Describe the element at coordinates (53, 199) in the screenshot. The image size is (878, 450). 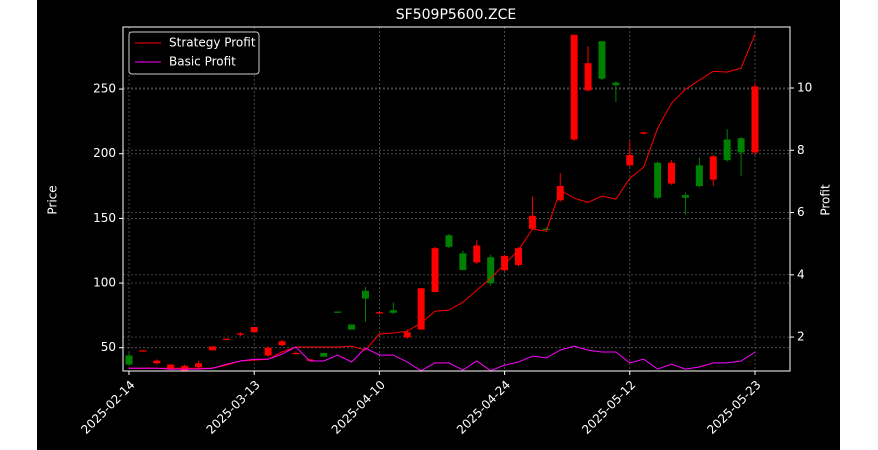
I see `y-axis-label: Price` at that location.